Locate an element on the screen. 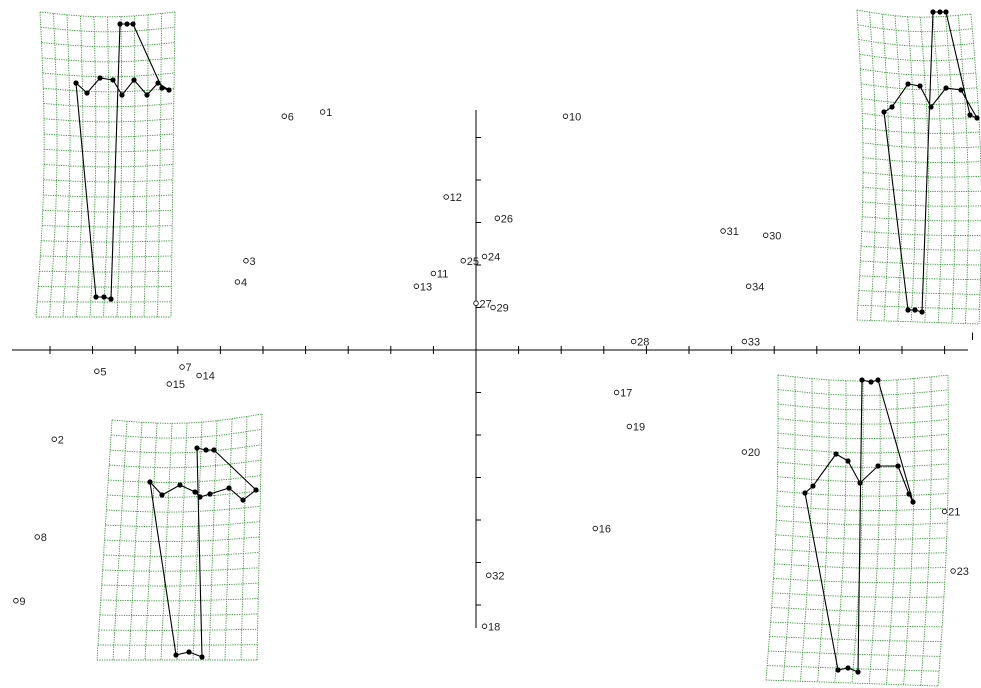  data-point: 14 is located at coordinates (205, 377).